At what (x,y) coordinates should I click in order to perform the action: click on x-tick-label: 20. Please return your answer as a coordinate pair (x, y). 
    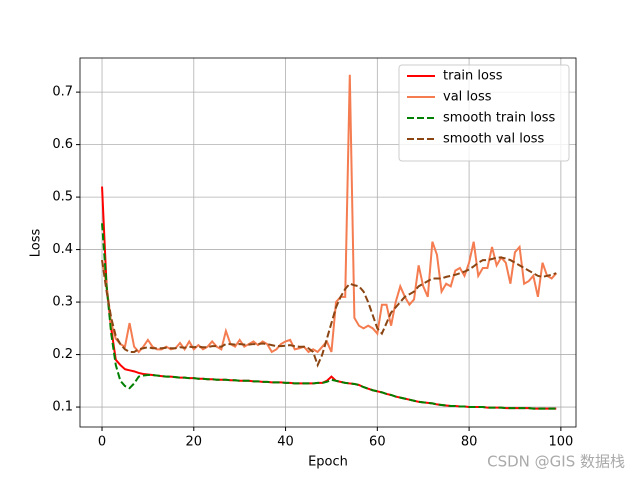
    Looking at the image, I should click on (194, 442).